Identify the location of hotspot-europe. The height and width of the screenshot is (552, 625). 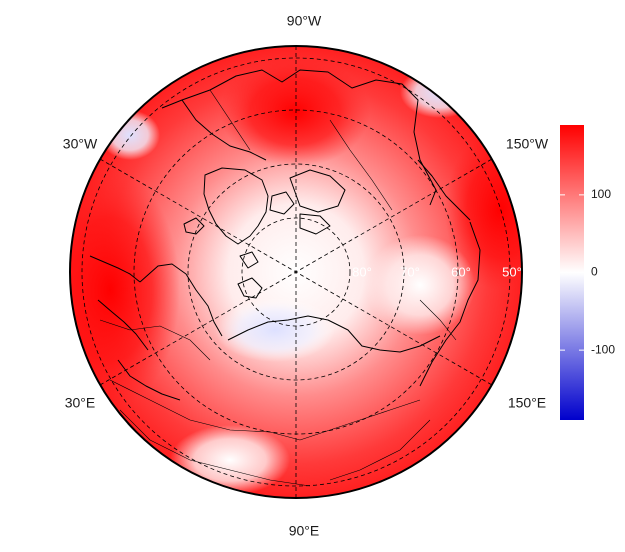
(125, 290).